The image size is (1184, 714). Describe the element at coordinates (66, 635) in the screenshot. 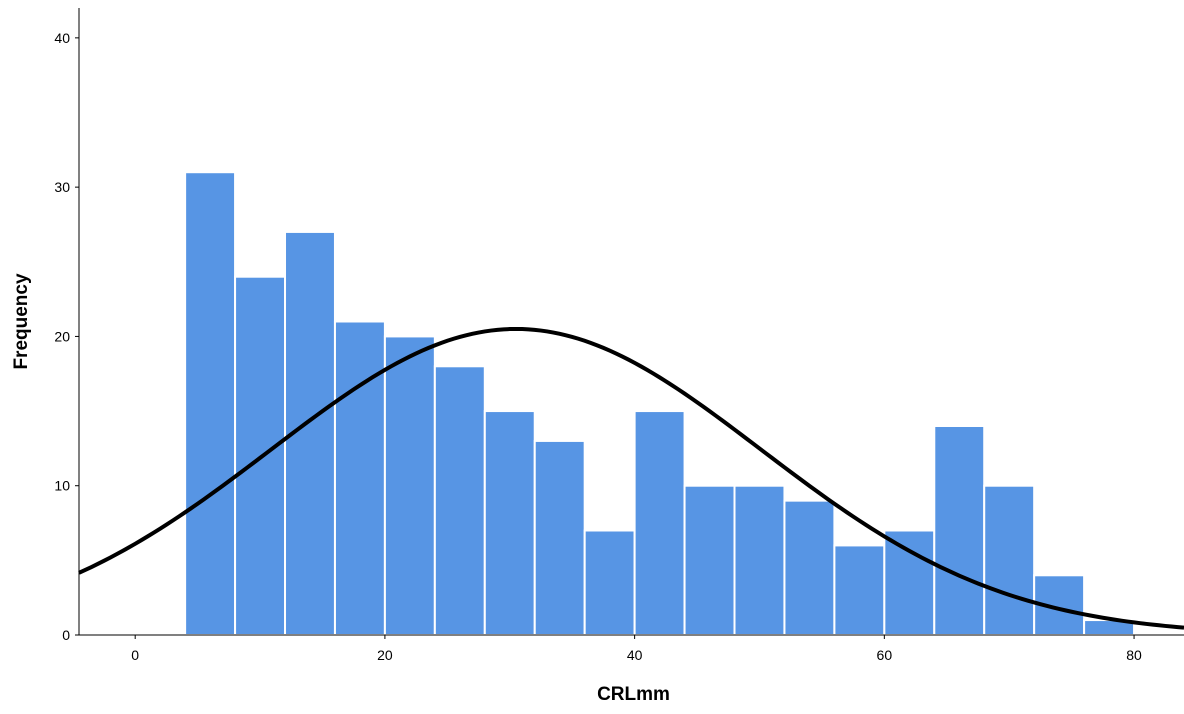

I see `y-tick-label: 0` at that location.